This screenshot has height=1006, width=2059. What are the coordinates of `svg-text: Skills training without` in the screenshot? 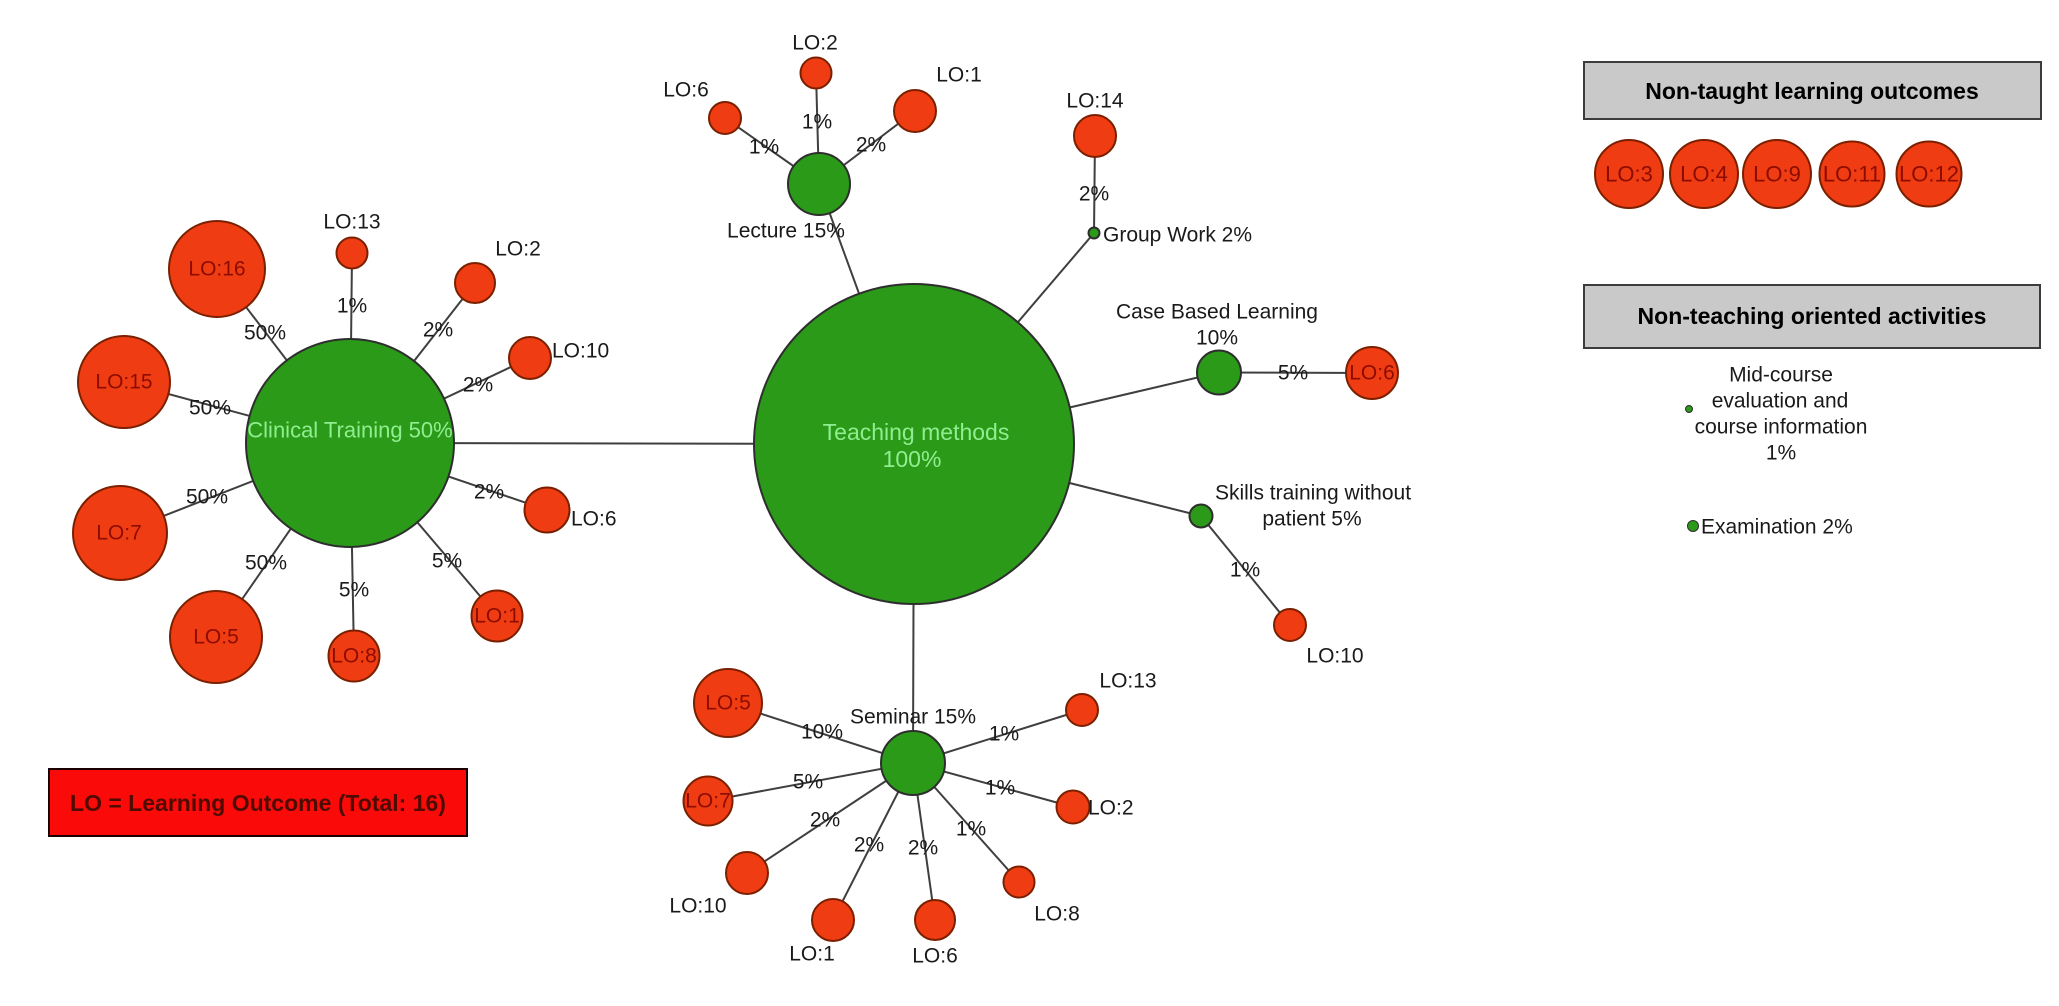 It's located at (1313, 493).